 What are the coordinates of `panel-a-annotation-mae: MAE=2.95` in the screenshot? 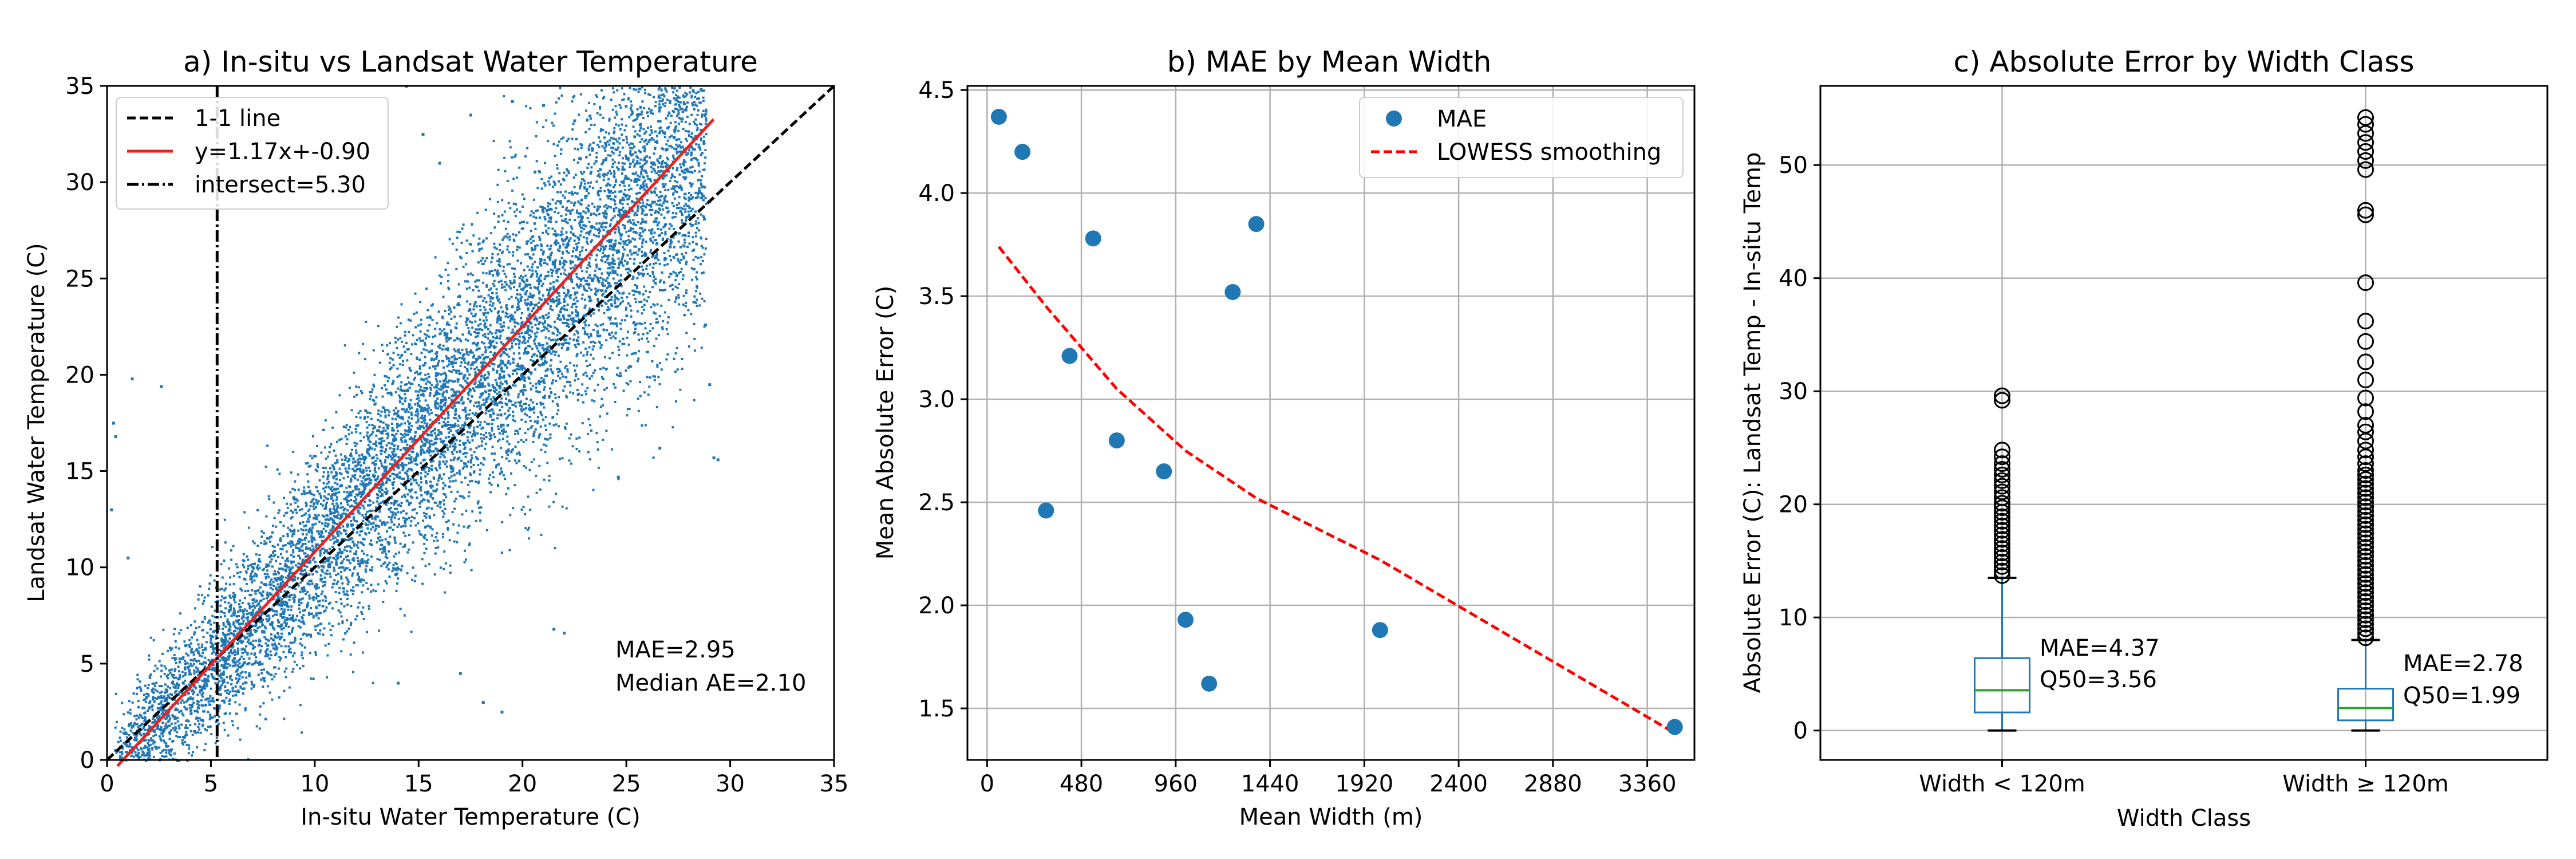 It's located at (675, 650).